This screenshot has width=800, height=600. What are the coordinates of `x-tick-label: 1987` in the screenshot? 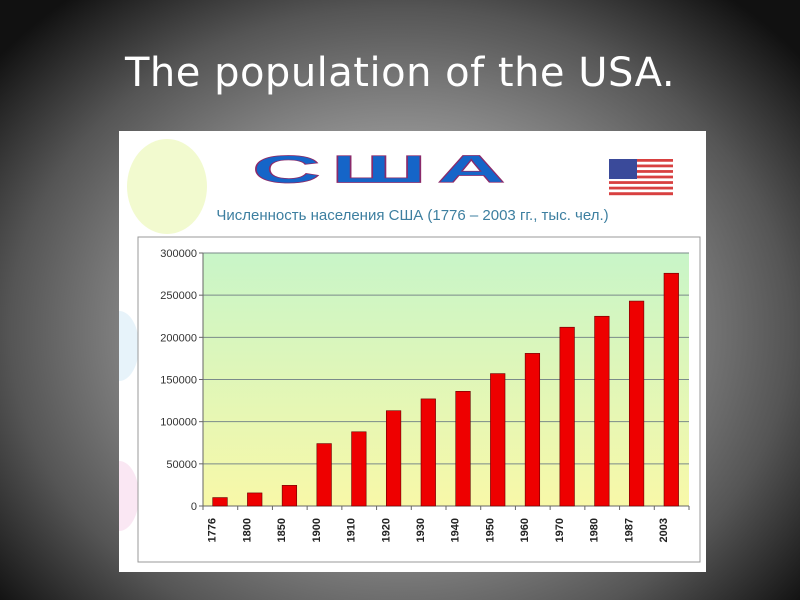 It's located at (629, 530).